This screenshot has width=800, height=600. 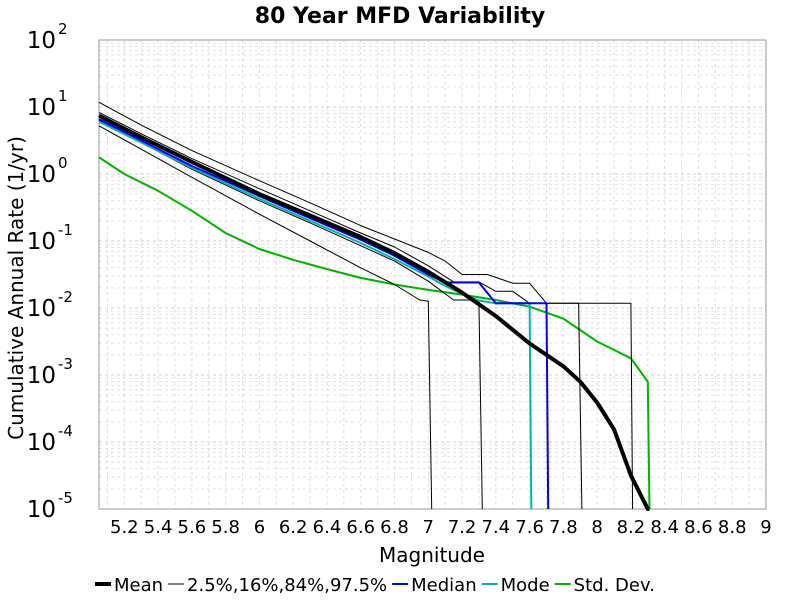 What do you see at coordinates (428, 527) in the screenshot?
I see `x-tick-label: 7` at bounding box center [428, 527].